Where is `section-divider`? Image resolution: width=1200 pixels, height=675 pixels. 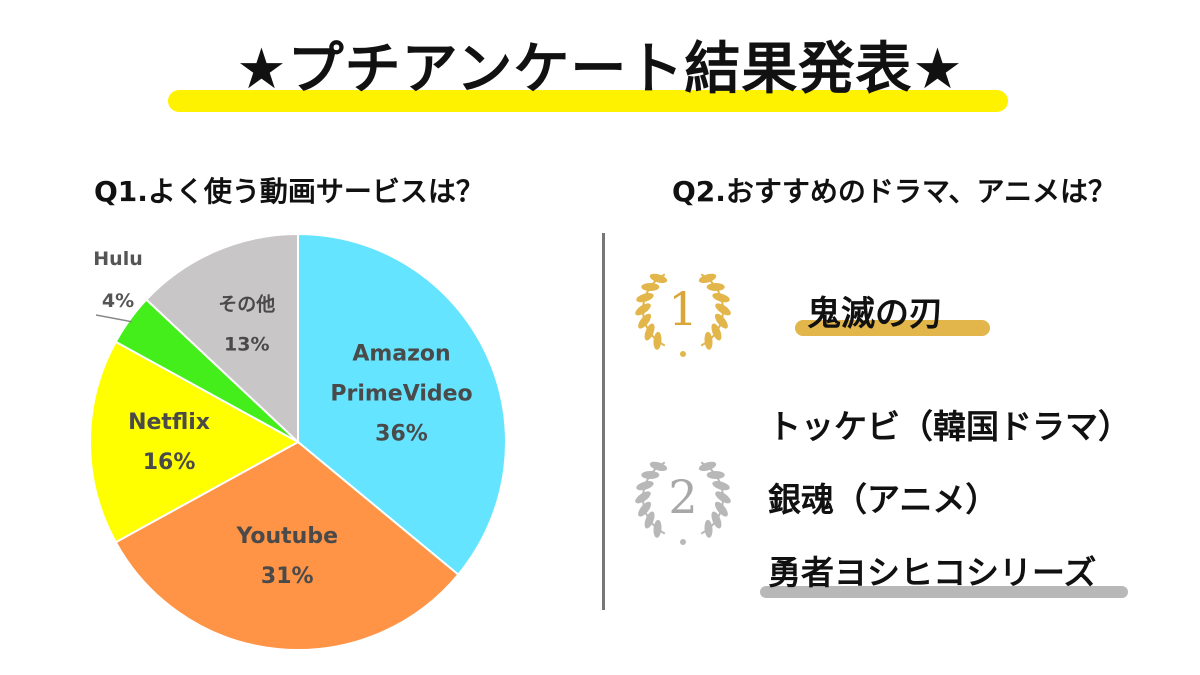
section-divider is located at coordinates (603, 421).